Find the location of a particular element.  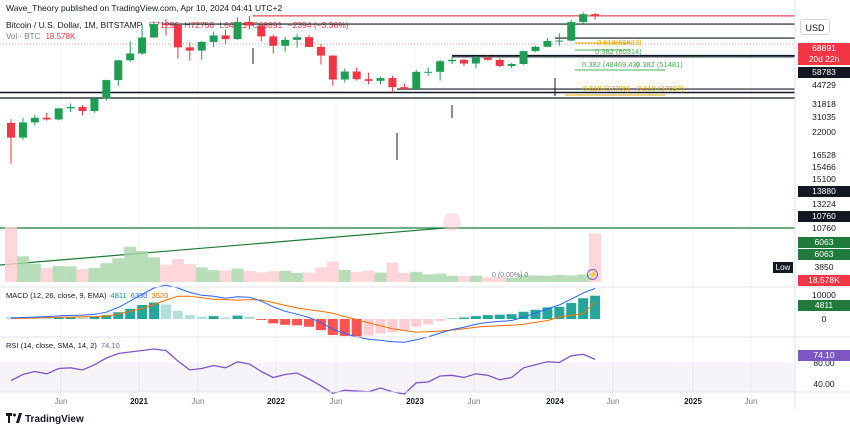

rsi-value-tag: 74.10 is located at coordinates (824, 355).